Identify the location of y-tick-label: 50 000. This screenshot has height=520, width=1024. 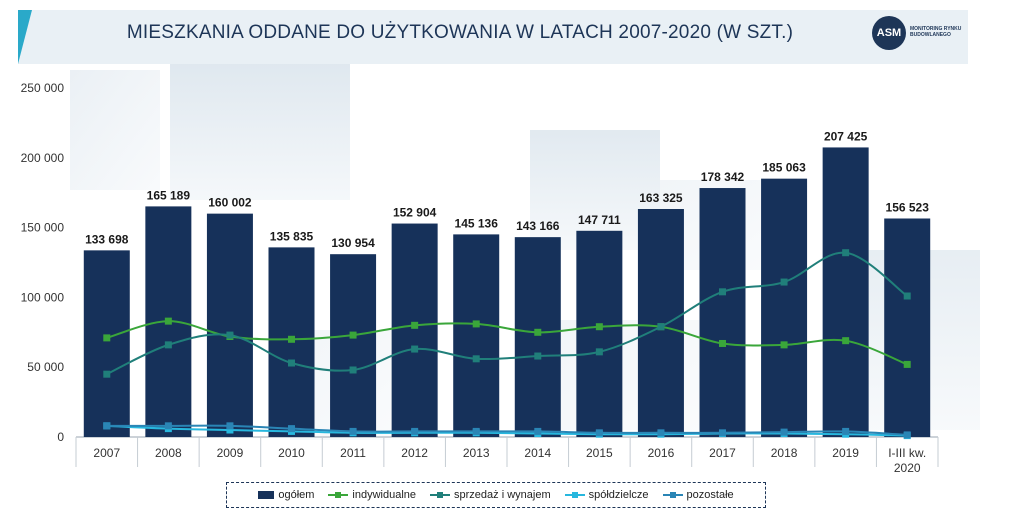
(45, 367).